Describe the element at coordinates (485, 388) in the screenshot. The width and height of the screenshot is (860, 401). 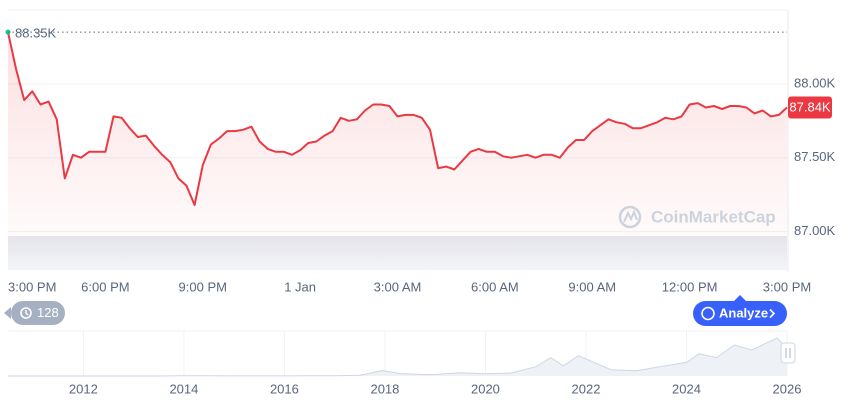
I see `x-tick-label: 2020` at that location.